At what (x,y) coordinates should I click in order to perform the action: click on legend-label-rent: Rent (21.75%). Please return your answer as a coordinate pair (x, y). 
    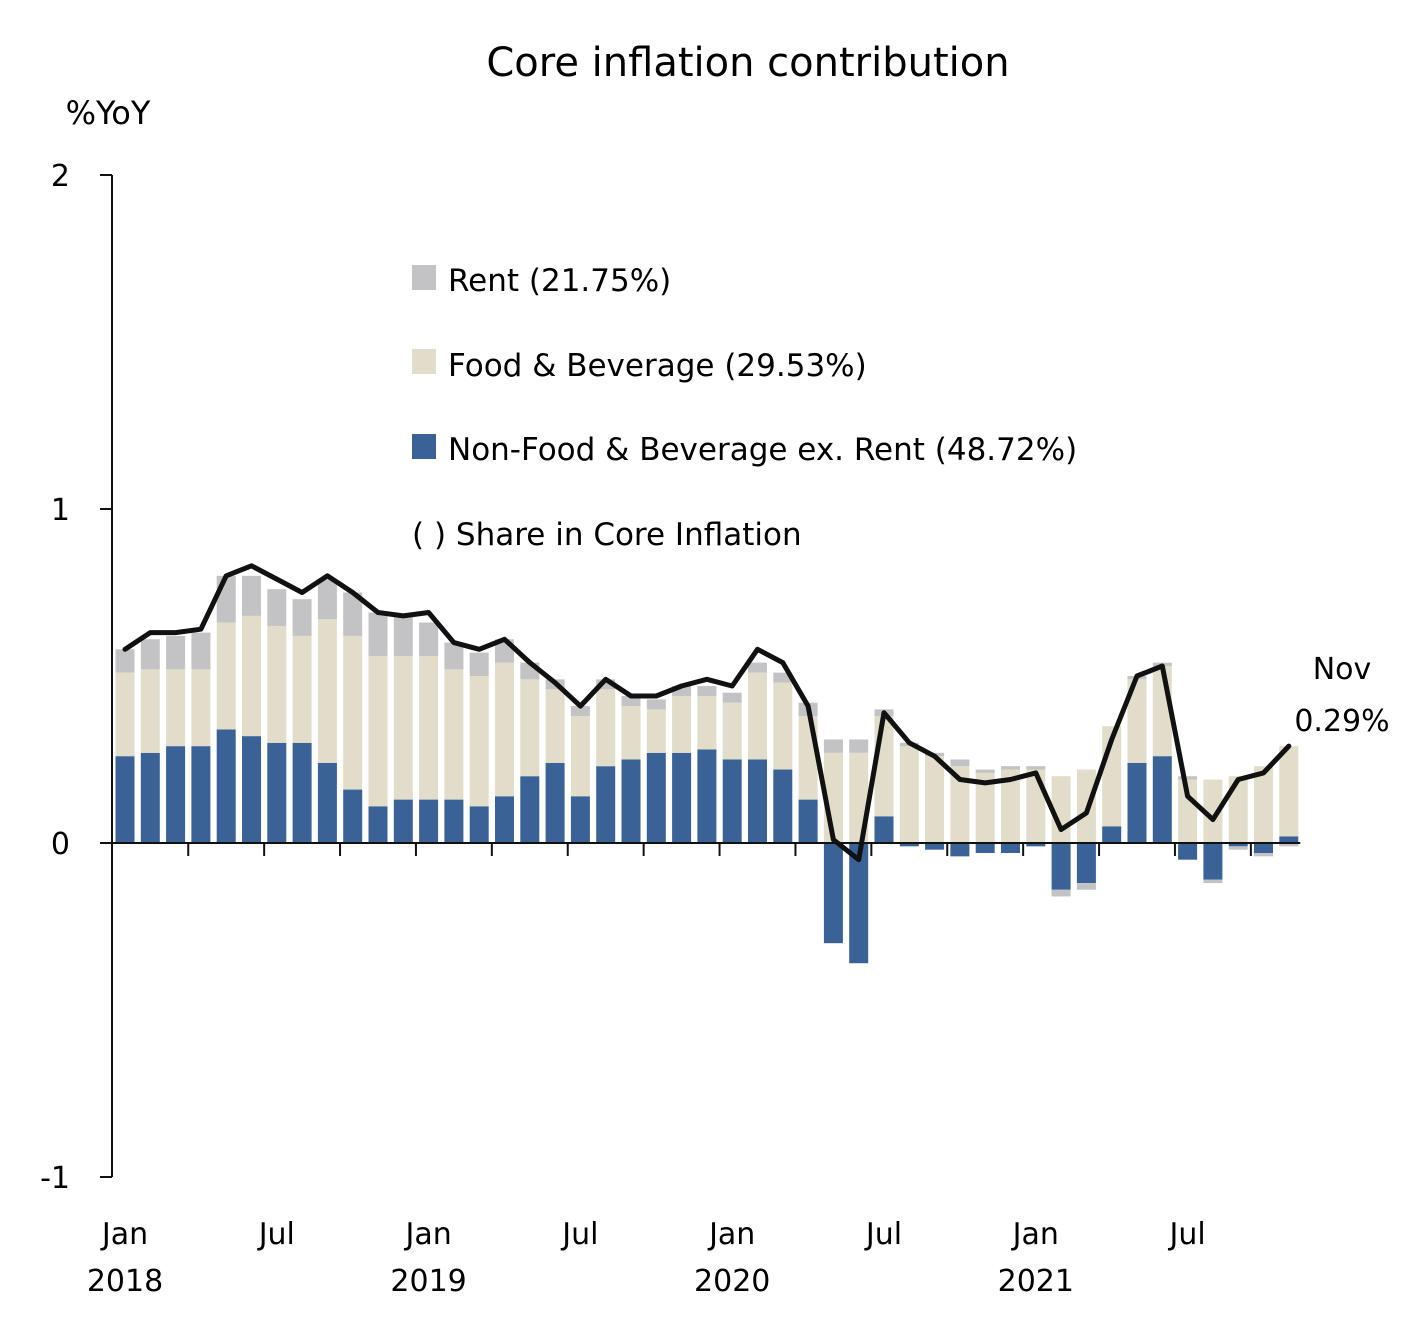
    Looking at the image, I should click on (559, 281).